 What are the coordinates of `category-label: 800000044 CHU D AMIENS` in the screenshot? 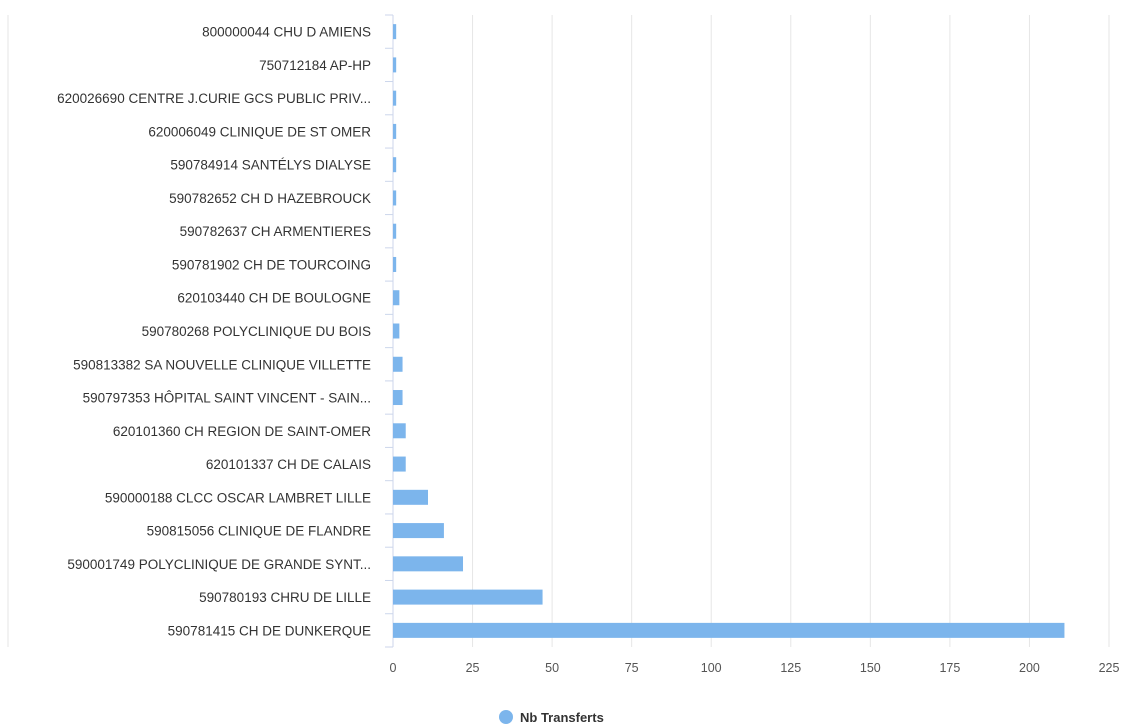 It's located at (286, 32).